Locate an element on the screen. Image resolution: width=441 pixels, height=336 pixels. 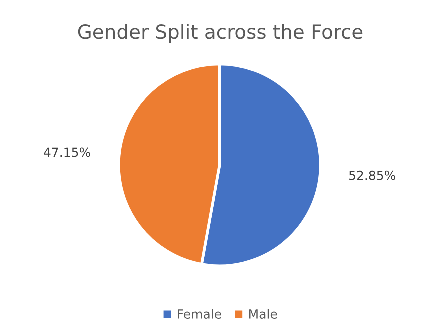
legend-label: Male is located at coordinates (264, 314).